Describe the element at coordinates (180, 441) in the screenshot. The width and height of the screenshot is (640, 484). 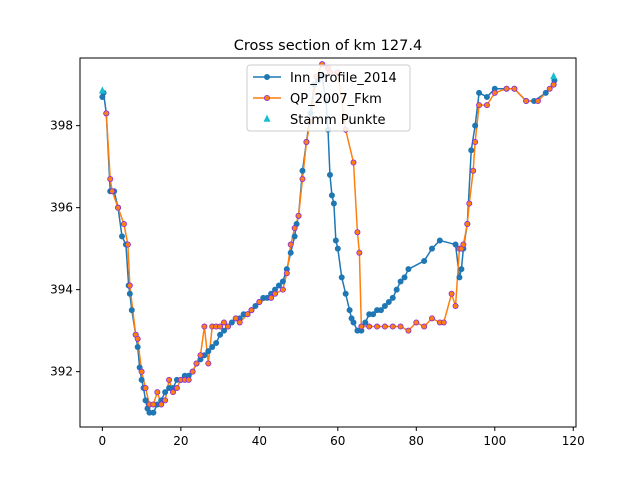
I see `x-tick-label: 20` at that location.